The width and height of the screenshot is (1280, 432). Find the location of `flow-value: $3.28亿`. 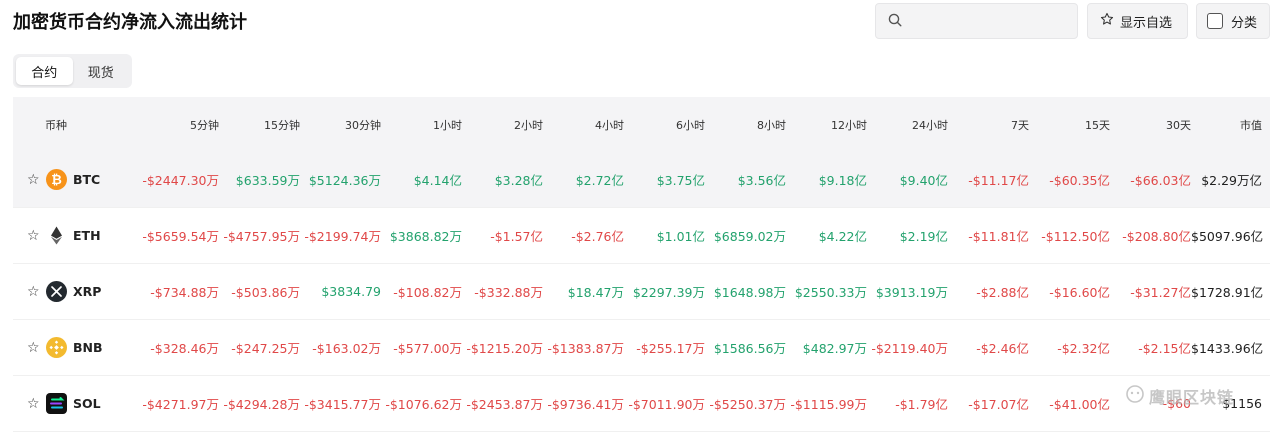

flow-value: $3.28亿 is located at coordinates (518, 180).